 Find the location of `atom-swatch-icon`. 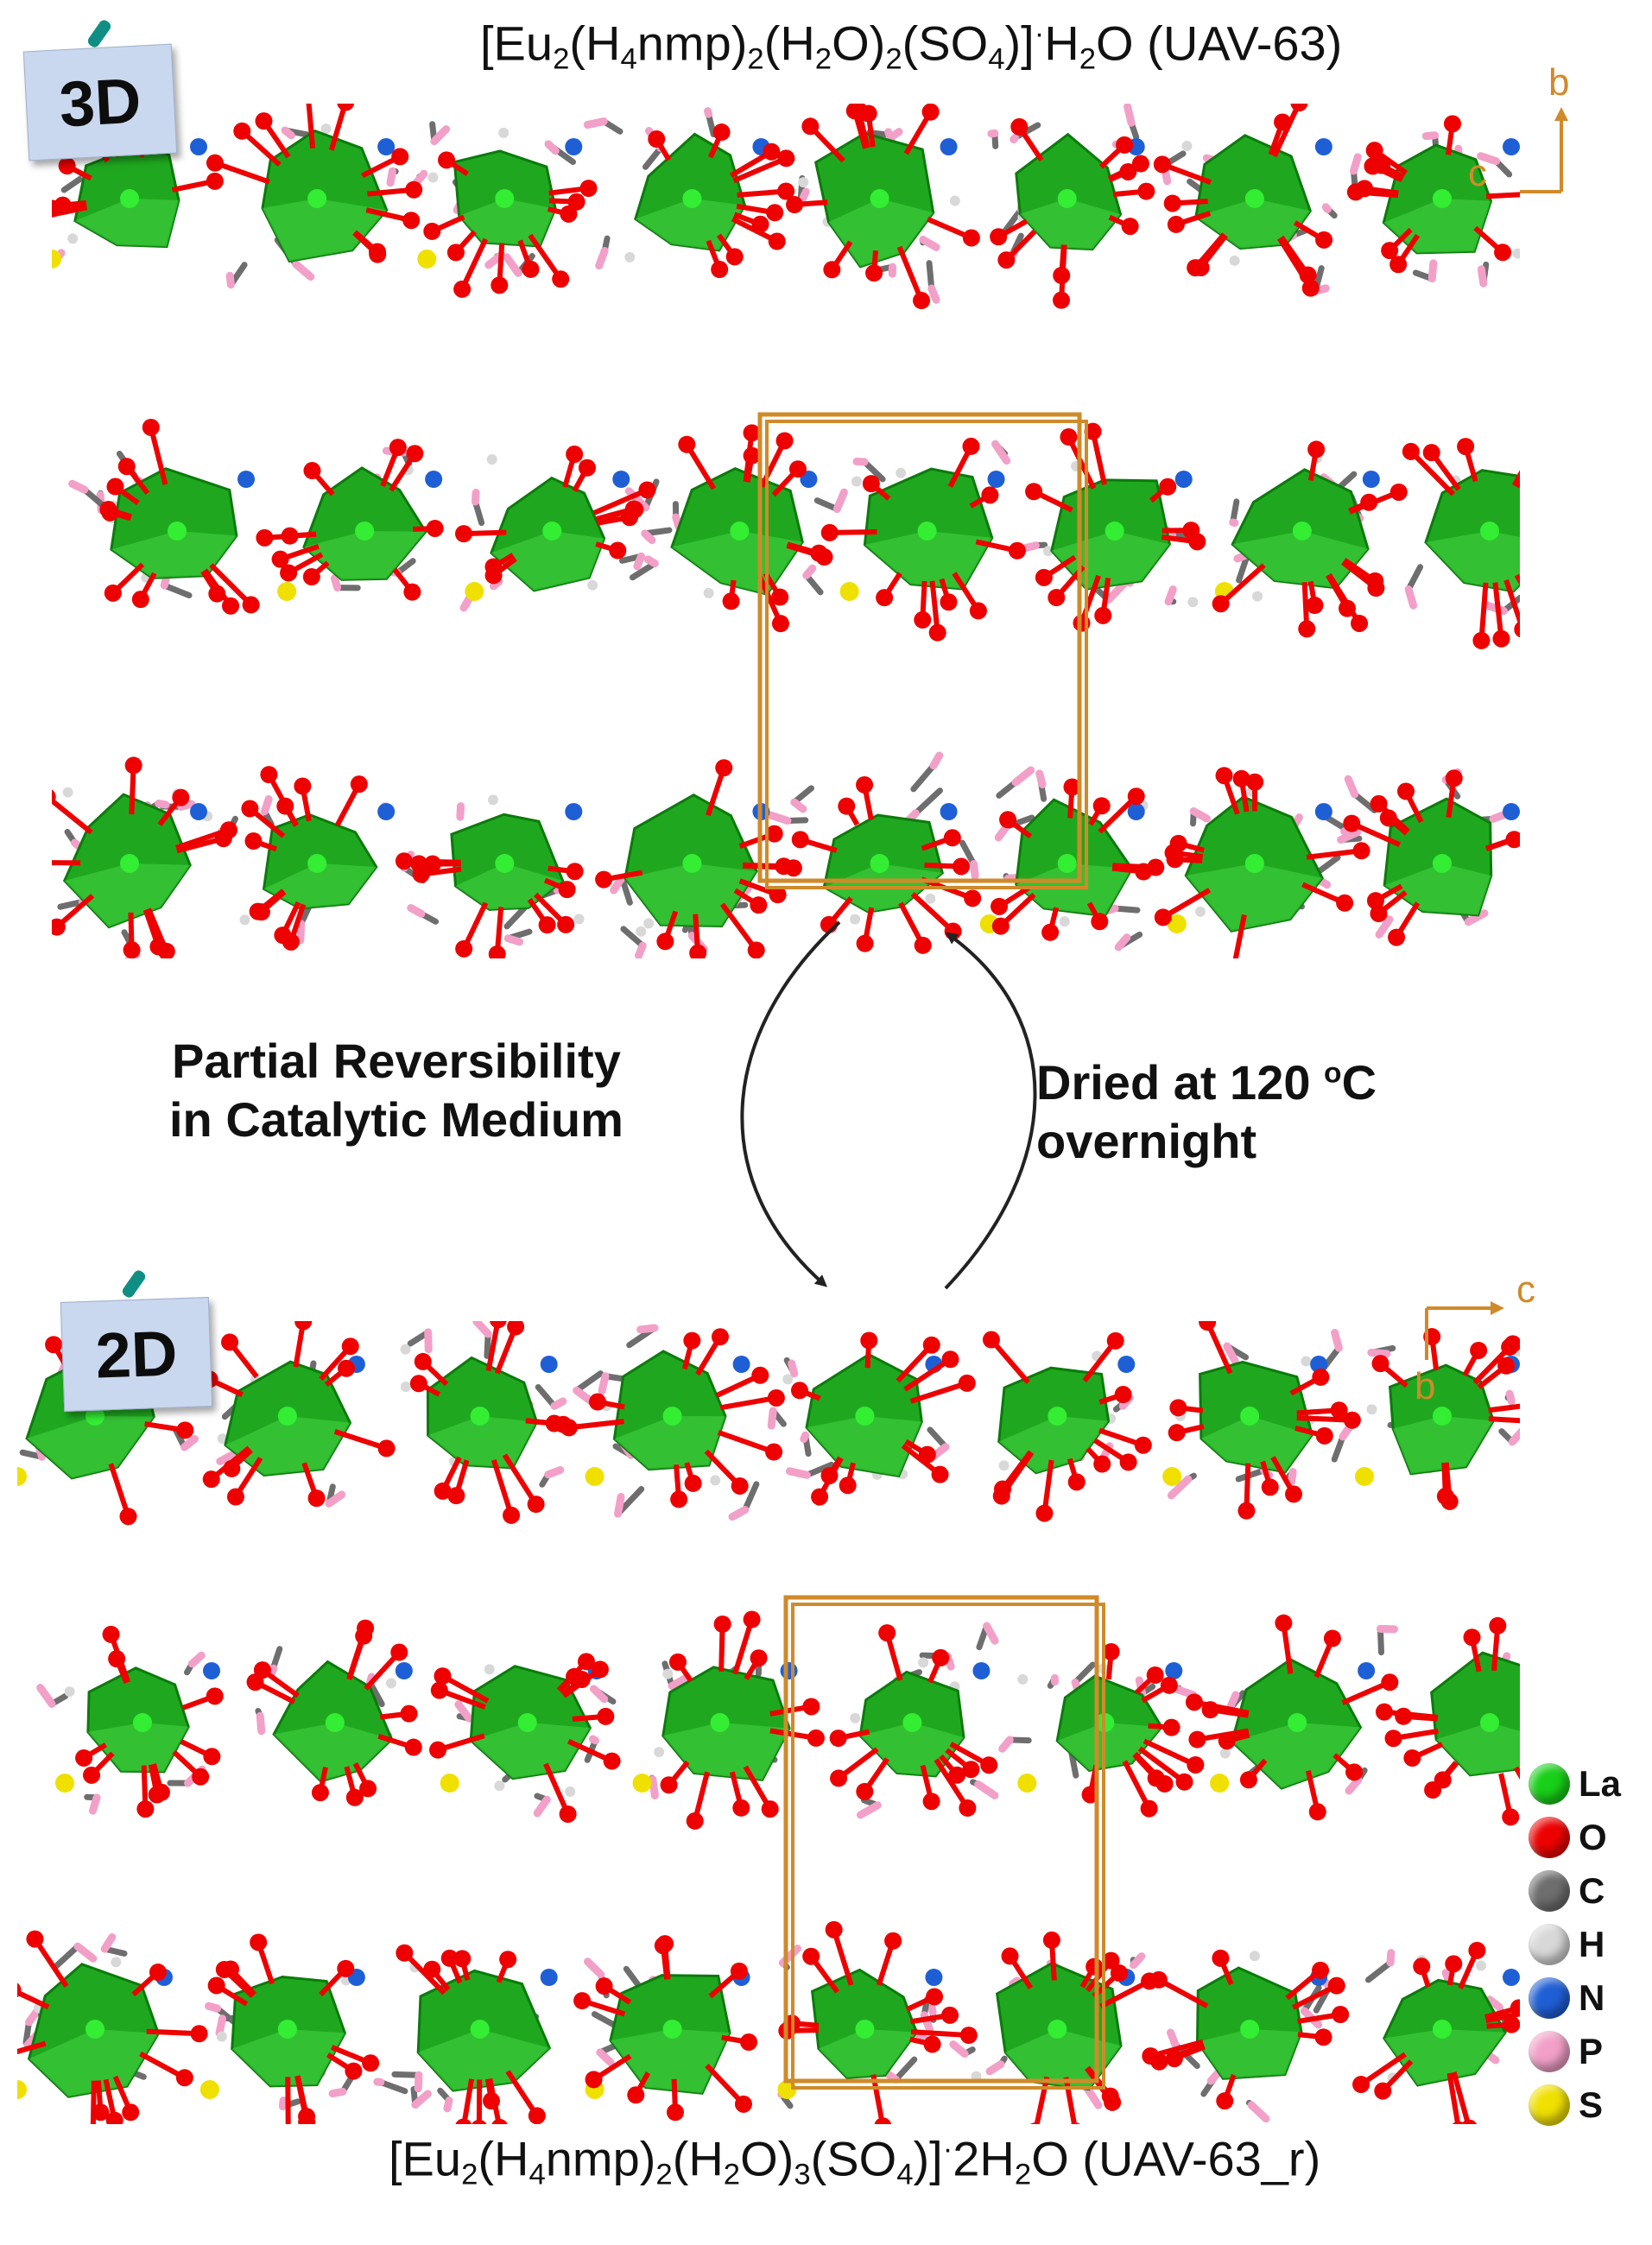

atom-swatch-icon is located at coordinates (1549, 2105).